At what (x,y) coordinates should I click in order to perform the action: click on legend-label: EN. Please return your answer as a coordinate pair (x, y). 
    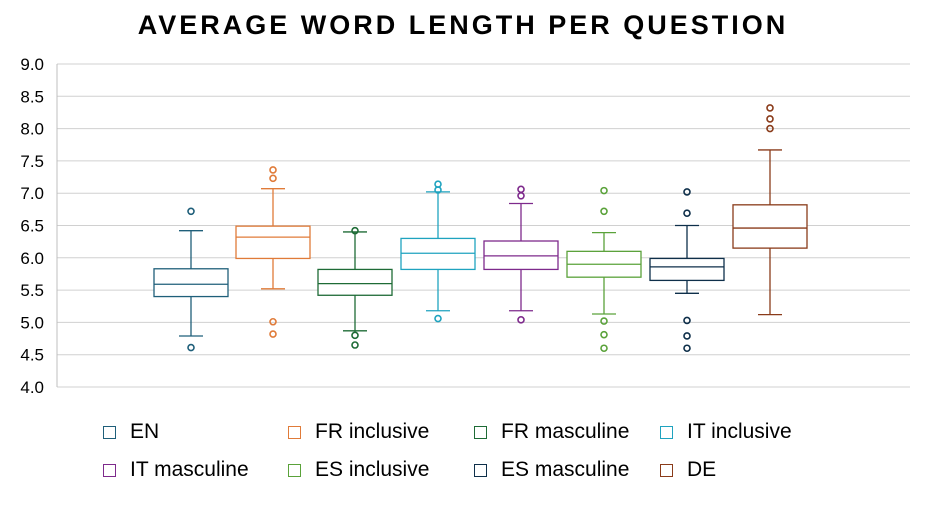
    Looking at the image, I should click on (145, 431).